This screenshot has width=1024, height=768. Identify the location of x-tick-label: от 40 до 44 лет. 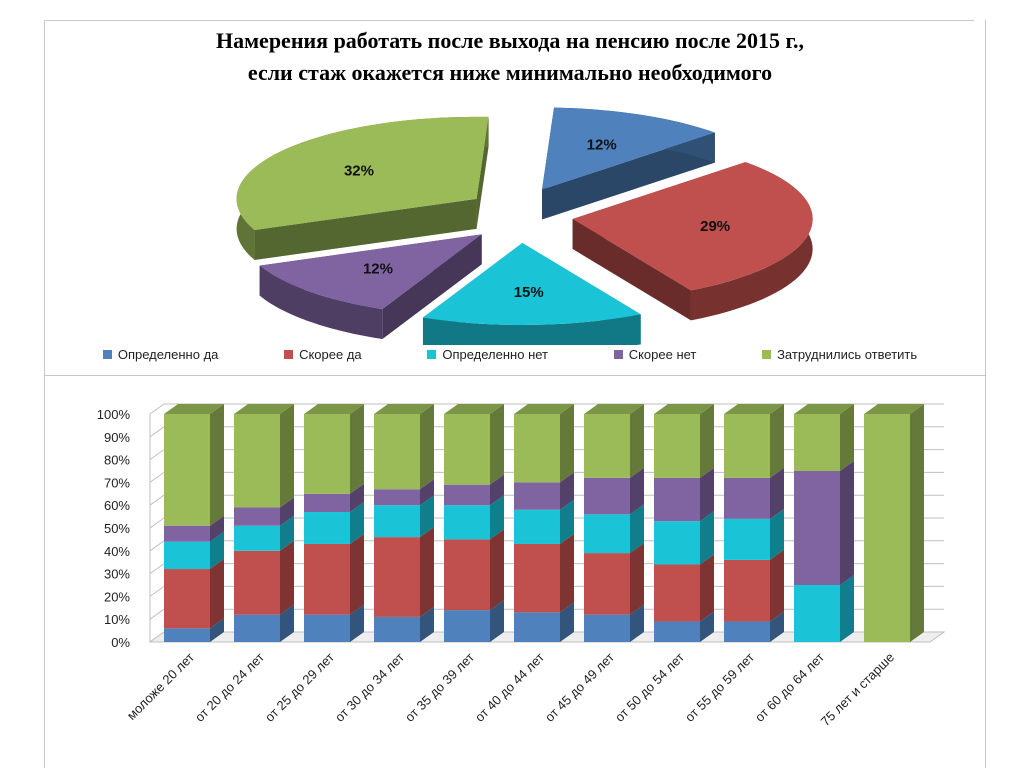
(509, 686).